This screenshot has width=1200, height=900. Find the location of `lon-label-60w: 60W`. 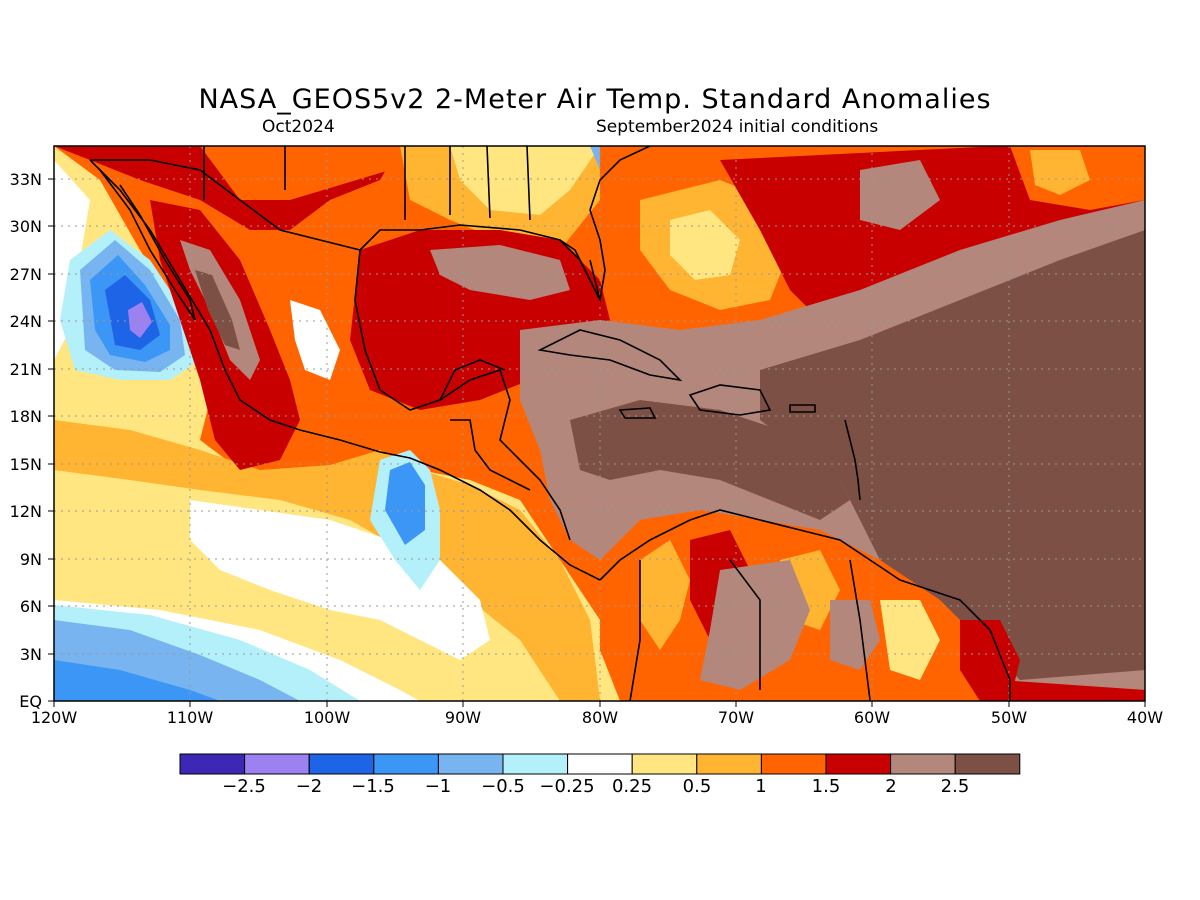

lon-label-60w: 60W is located at coordinates (872, 717).